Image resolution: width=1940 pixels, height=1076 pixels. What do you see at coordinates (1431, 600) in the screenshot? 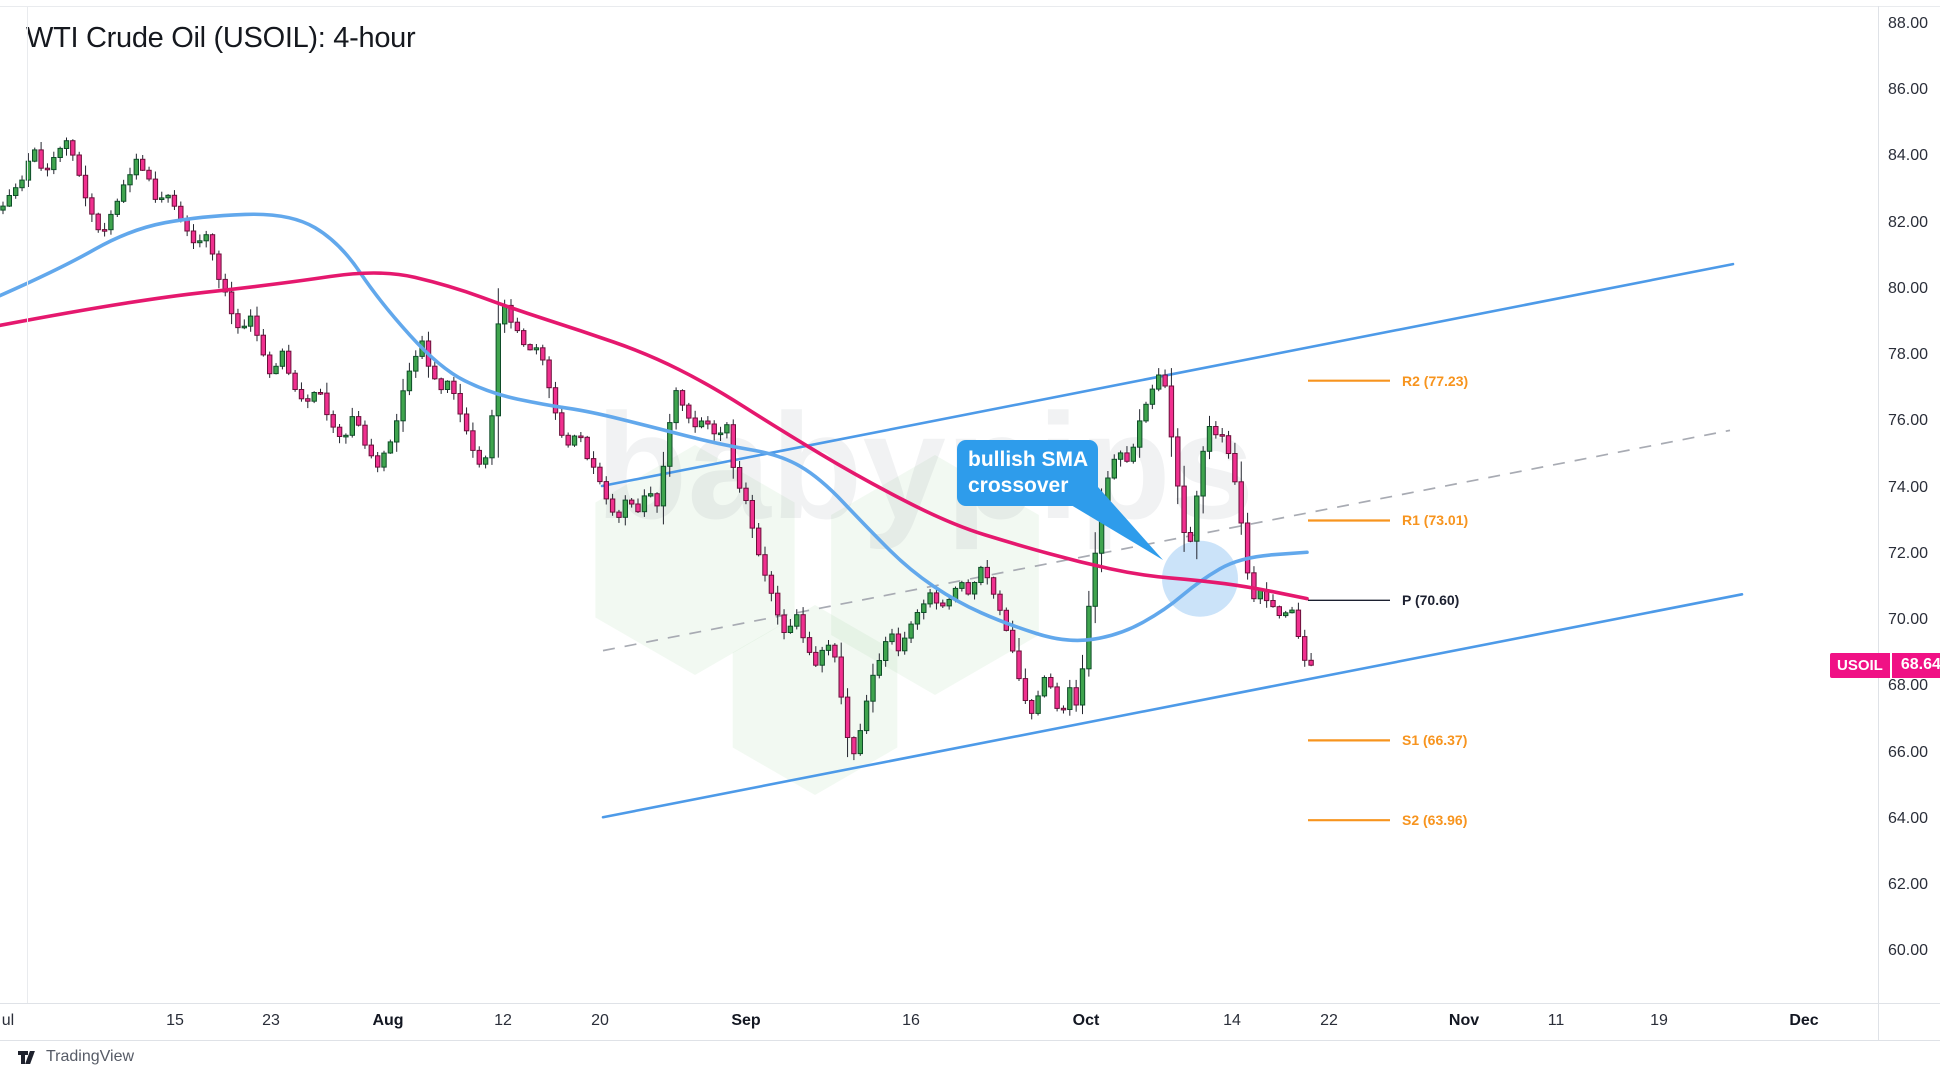
I see `pivot-label-P: P (70.60)` at bounding box center [1431, 600].